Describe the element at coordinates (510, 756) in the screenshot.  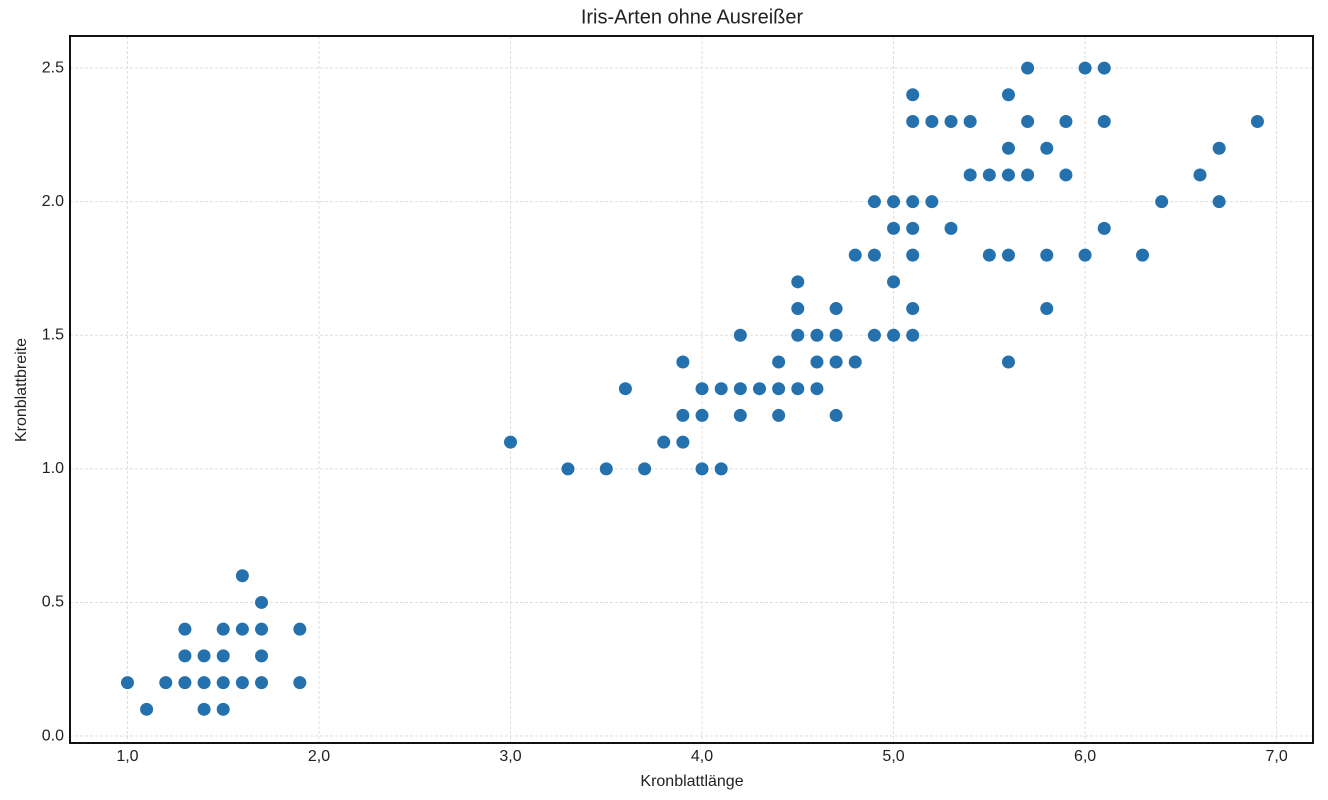
I see `x-tick-label: 3,0` at that location.